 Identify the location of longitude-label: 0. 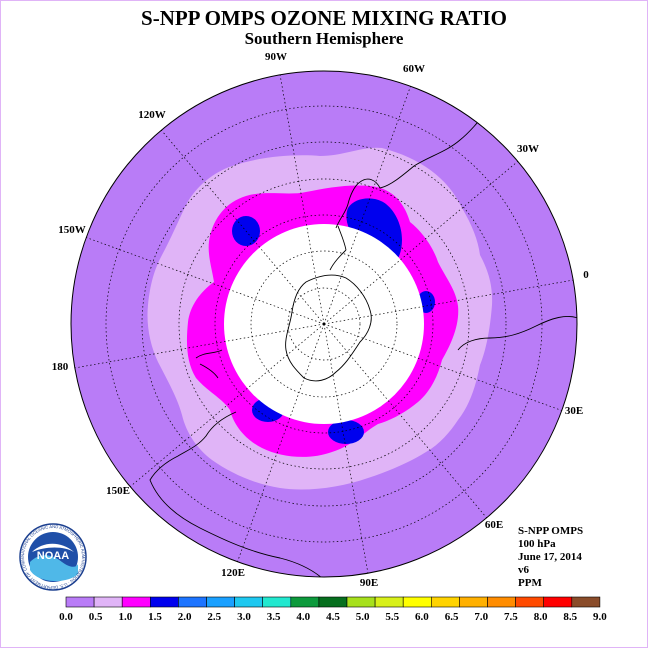
(586, 275).